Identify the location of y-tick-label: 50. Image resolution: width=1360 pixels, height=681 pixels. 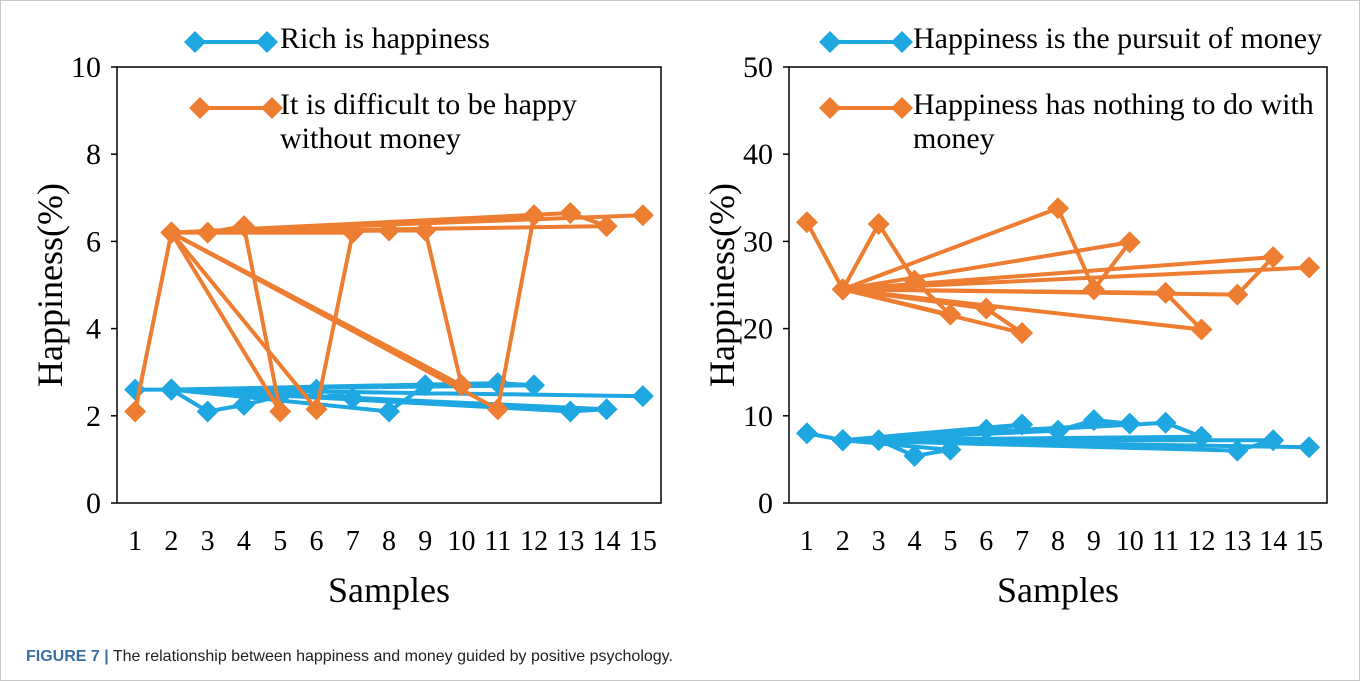
(758, 67).